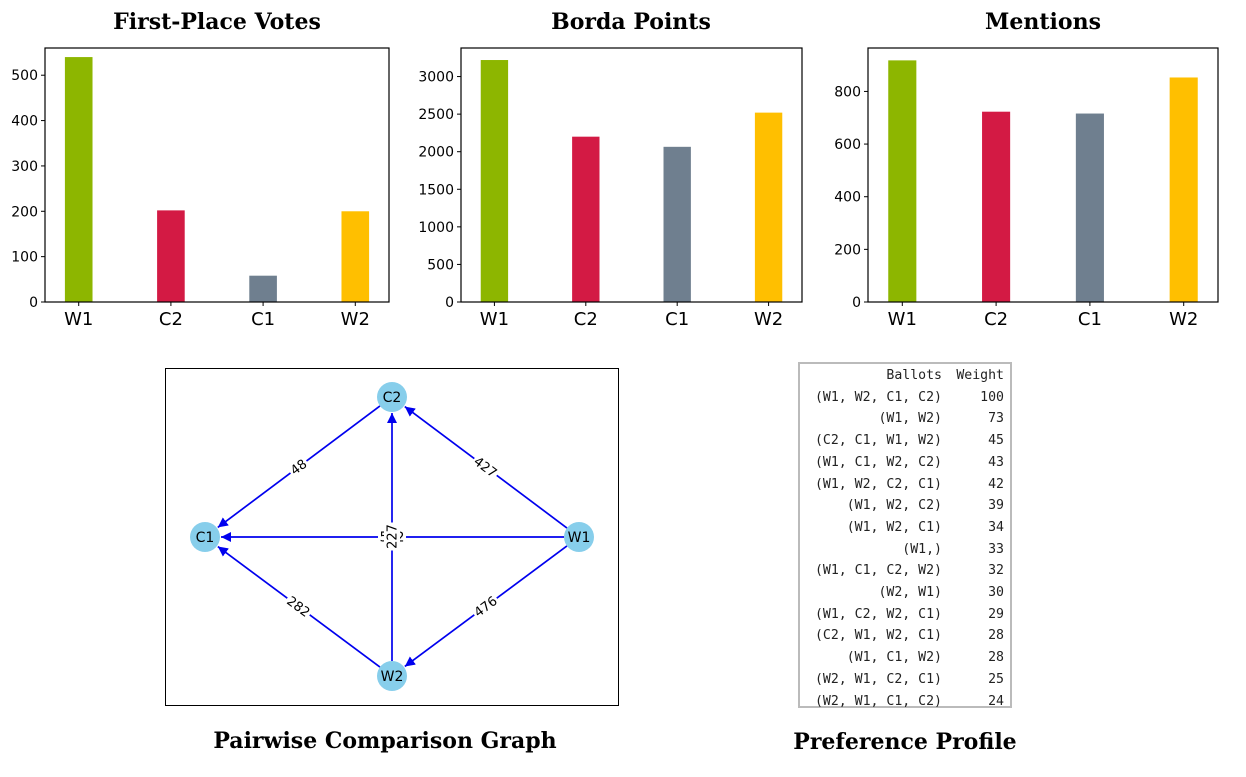  I want to click on header-ballots: Ballots, so click(914, 375).